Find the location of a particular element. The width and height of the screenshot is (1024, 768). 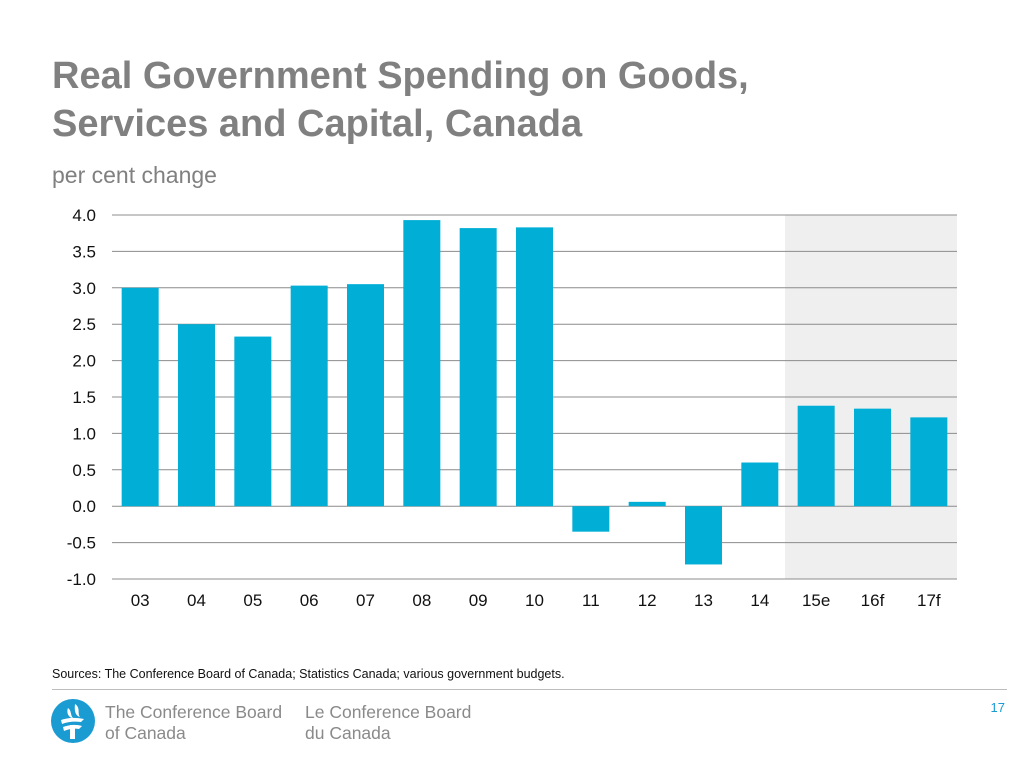

x-tick-label: 12 is located at coordinates (647, 600).